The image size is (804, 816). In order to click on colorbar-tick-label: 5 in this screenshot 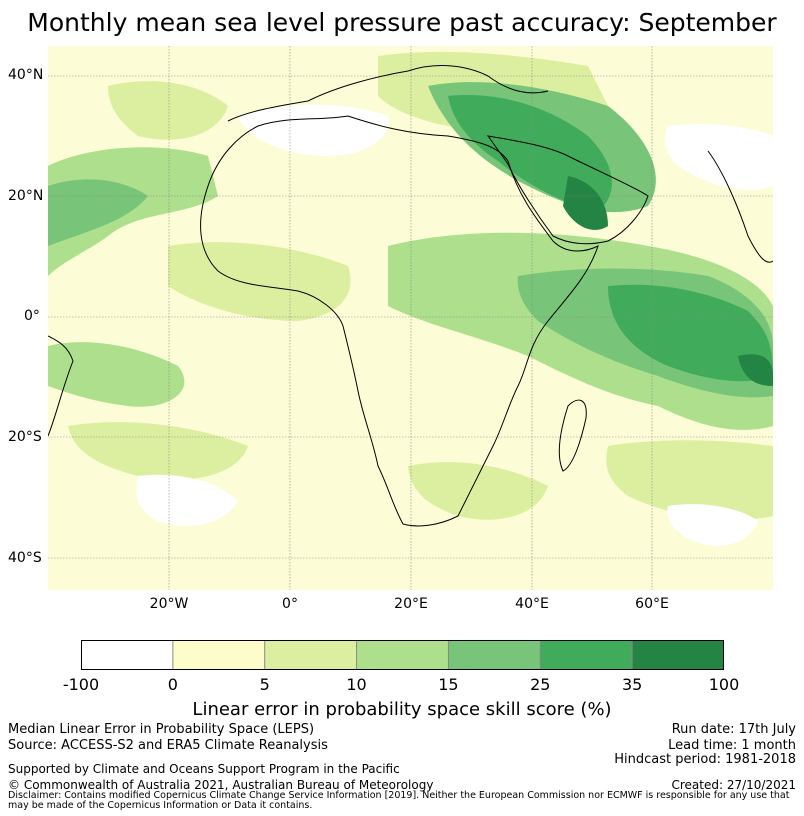, I will do `click(264, 684)`.